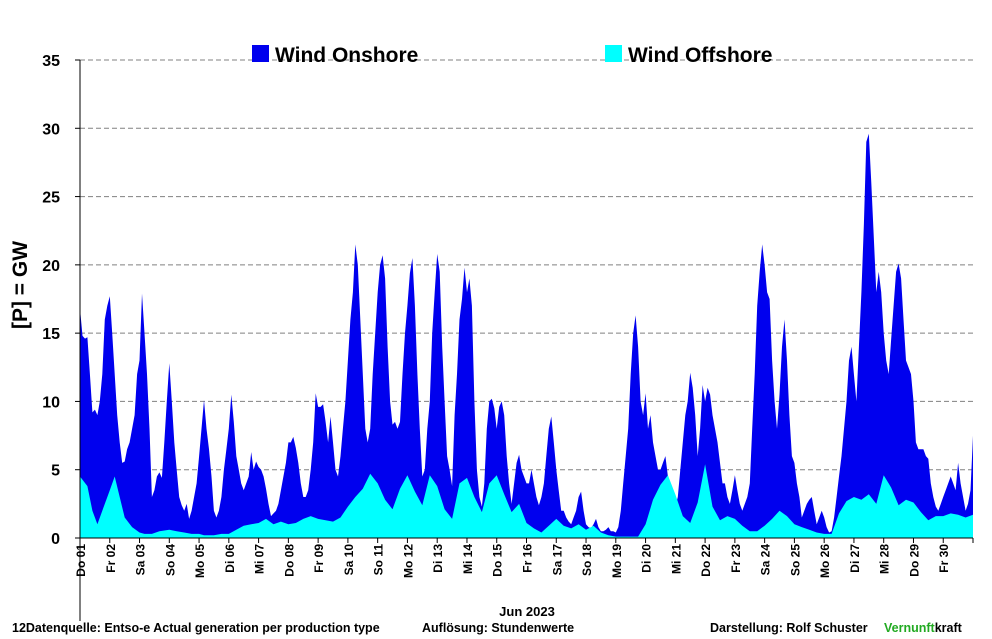  What do you see at coordinates (51, 198) in the screenshot?
I see `y-tick-label: 25` at bounding box center [51, 198].